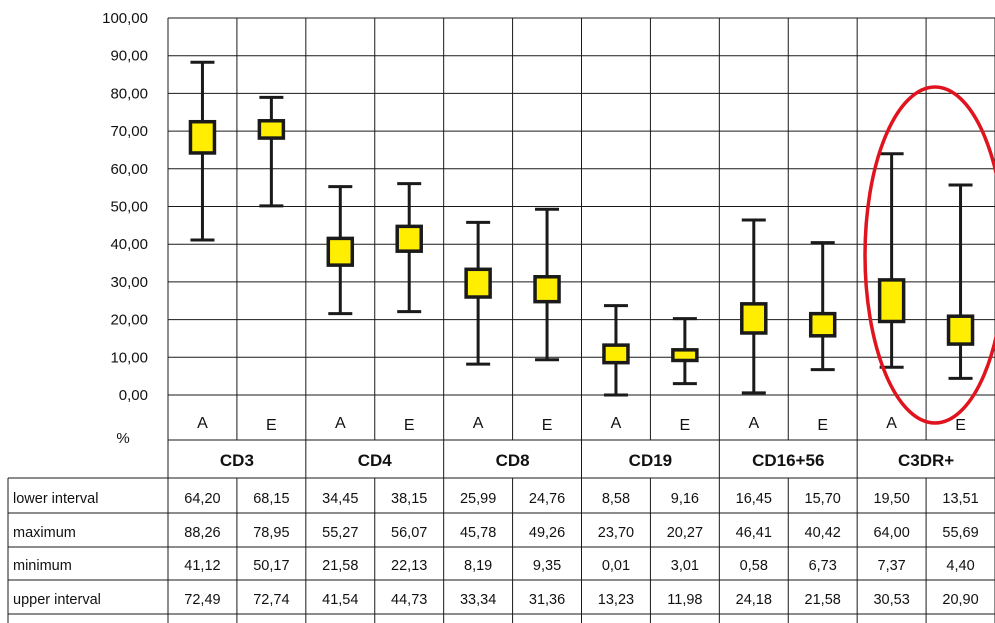 The height and width of the screenshot is (623, 995). Describe the element at coordinates (129, 282) in the screenshot. I see `y-tick-label: 30,00` at that location.